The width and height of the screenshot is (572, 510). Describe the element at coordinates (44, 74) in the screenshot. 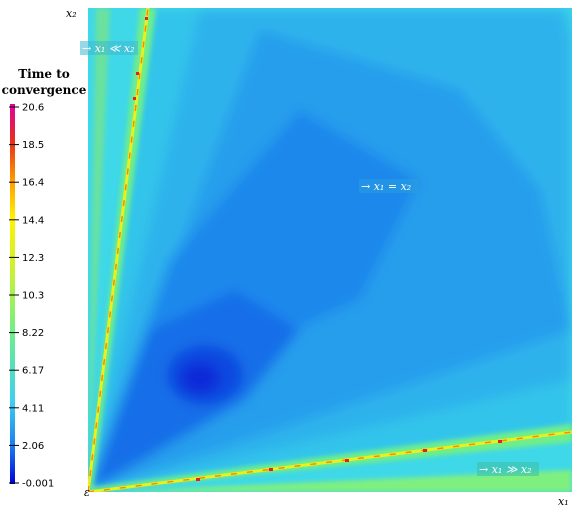

I see `colorbar-title-line-1: Time to` at that location.